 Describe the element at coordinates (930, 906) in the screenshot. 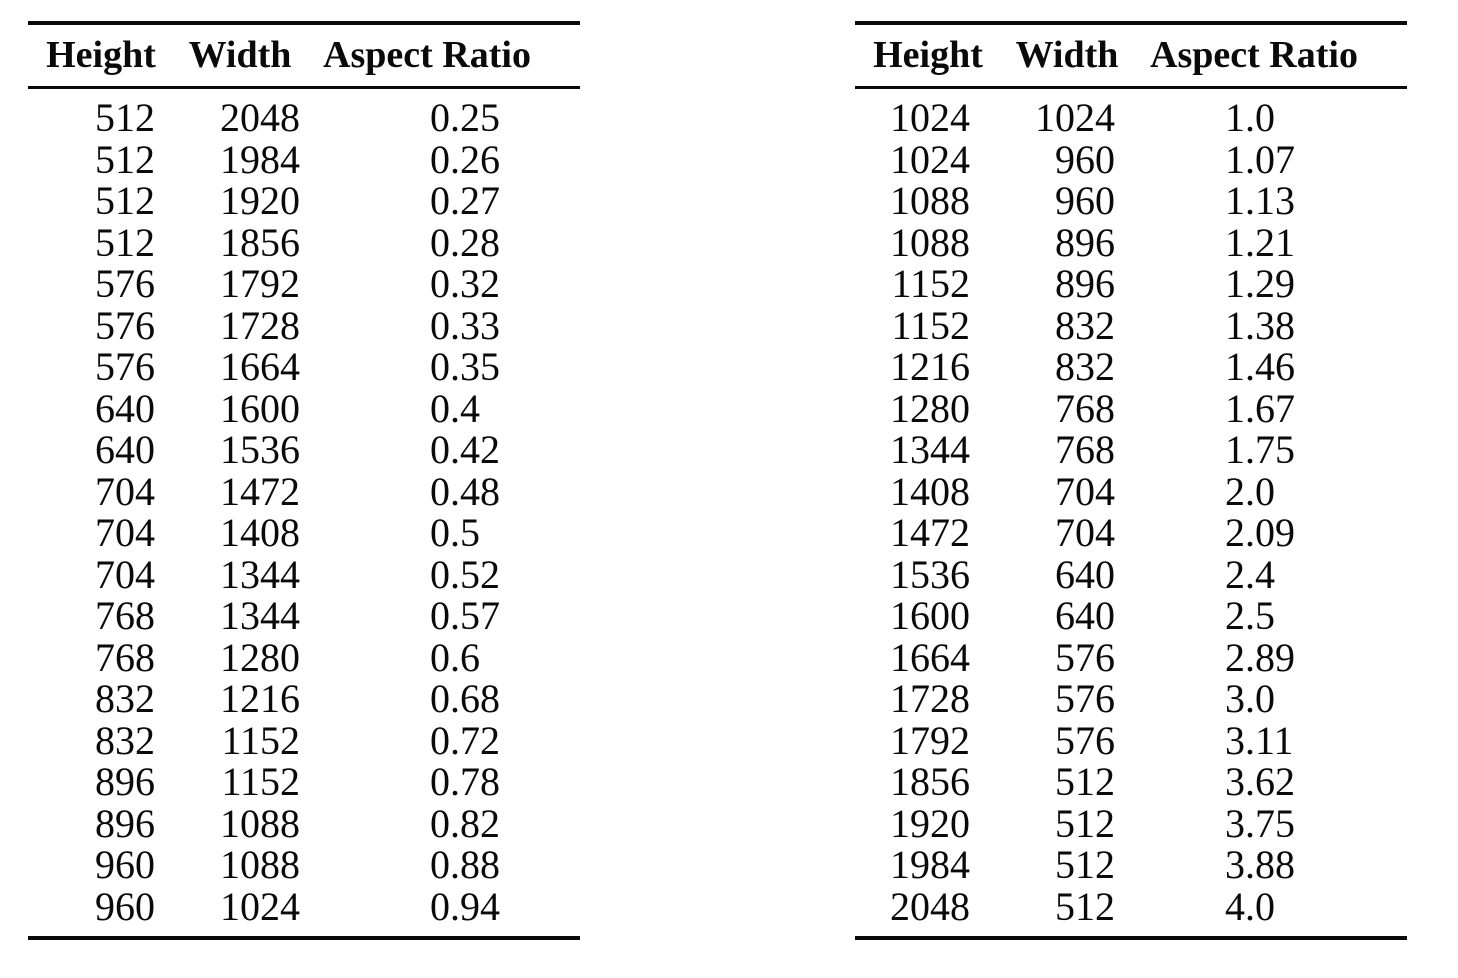

I see `cell-height: 2048` at that location.